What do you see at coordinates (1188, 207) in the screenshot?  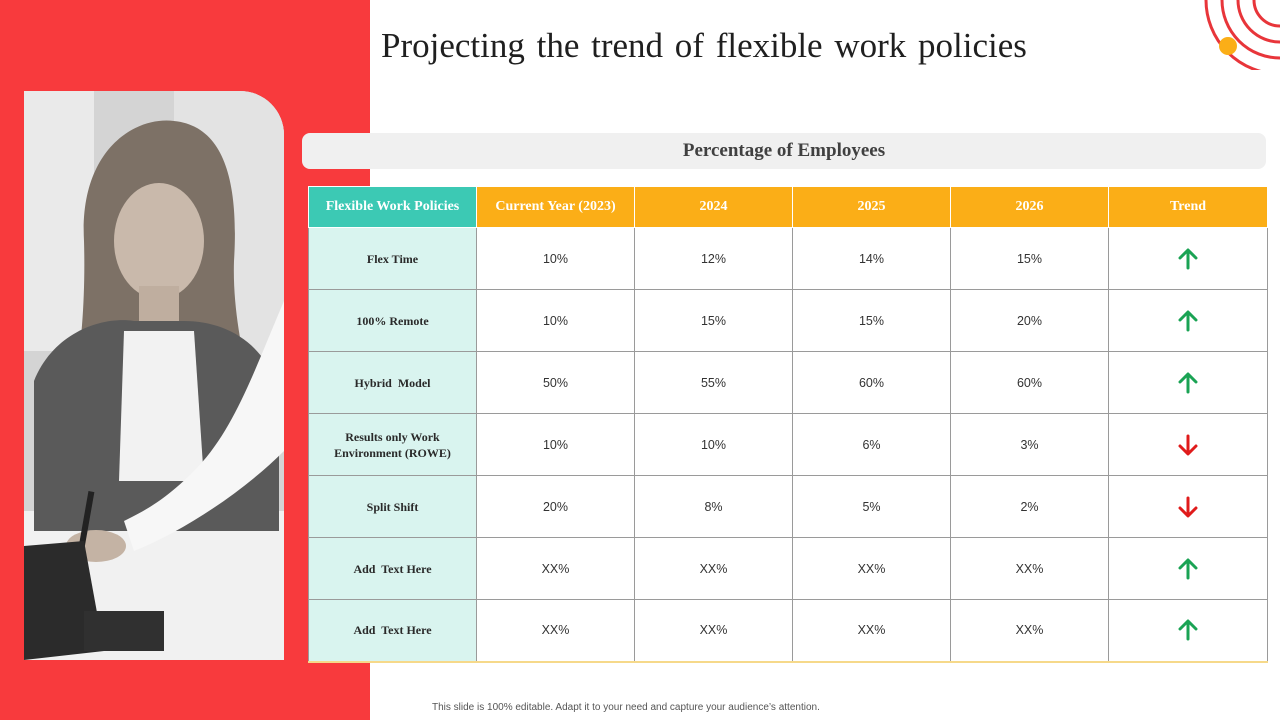 I see `header-trend: Trend` at bounding box center [1188, 207].